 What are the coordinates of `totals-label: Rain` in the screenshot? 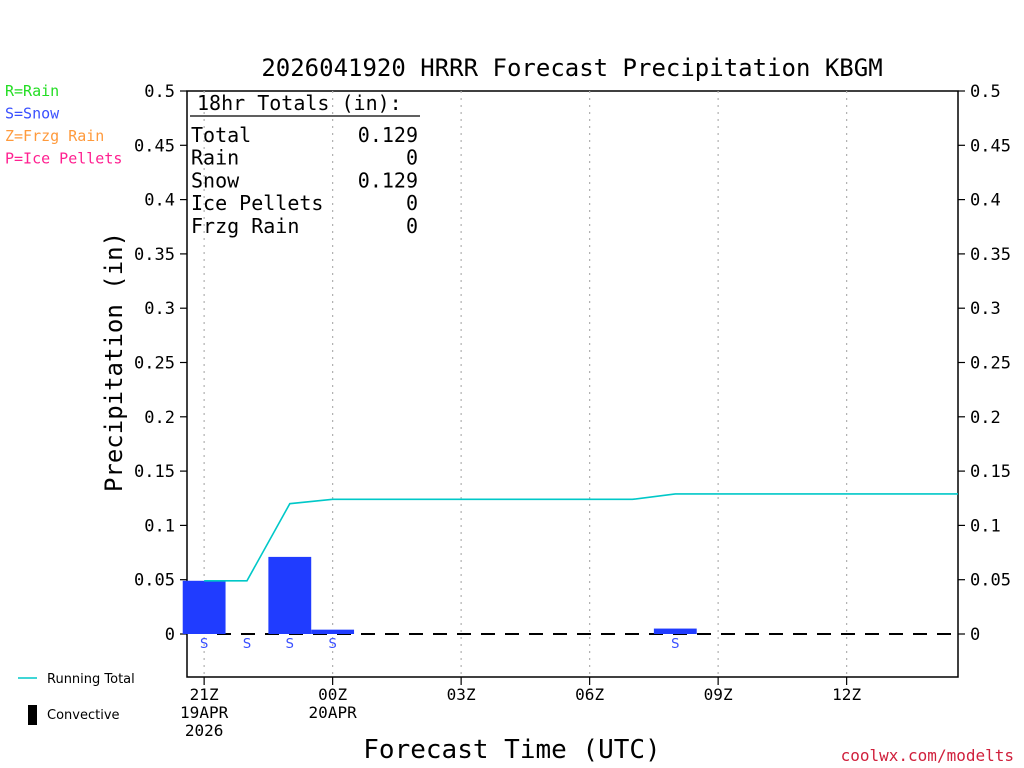 It's located at (215, 158).